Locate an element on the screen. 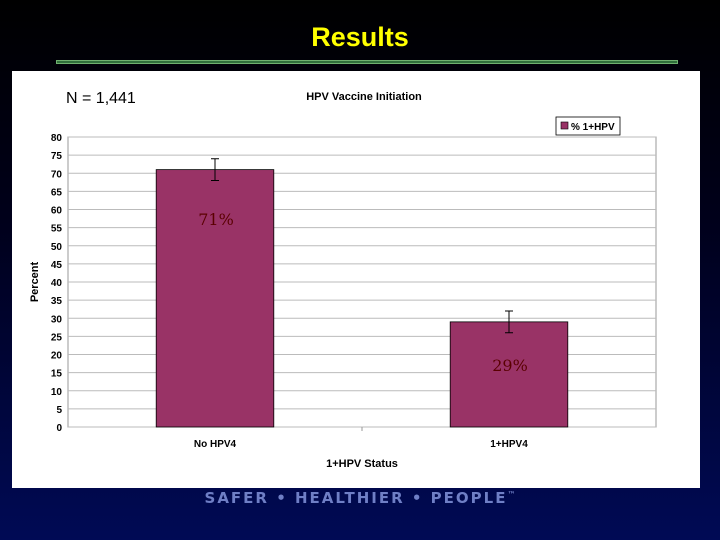 The height and width of the screenshot is (540, 720). y-tick-label: 15 is located at coordinates (57, 374).